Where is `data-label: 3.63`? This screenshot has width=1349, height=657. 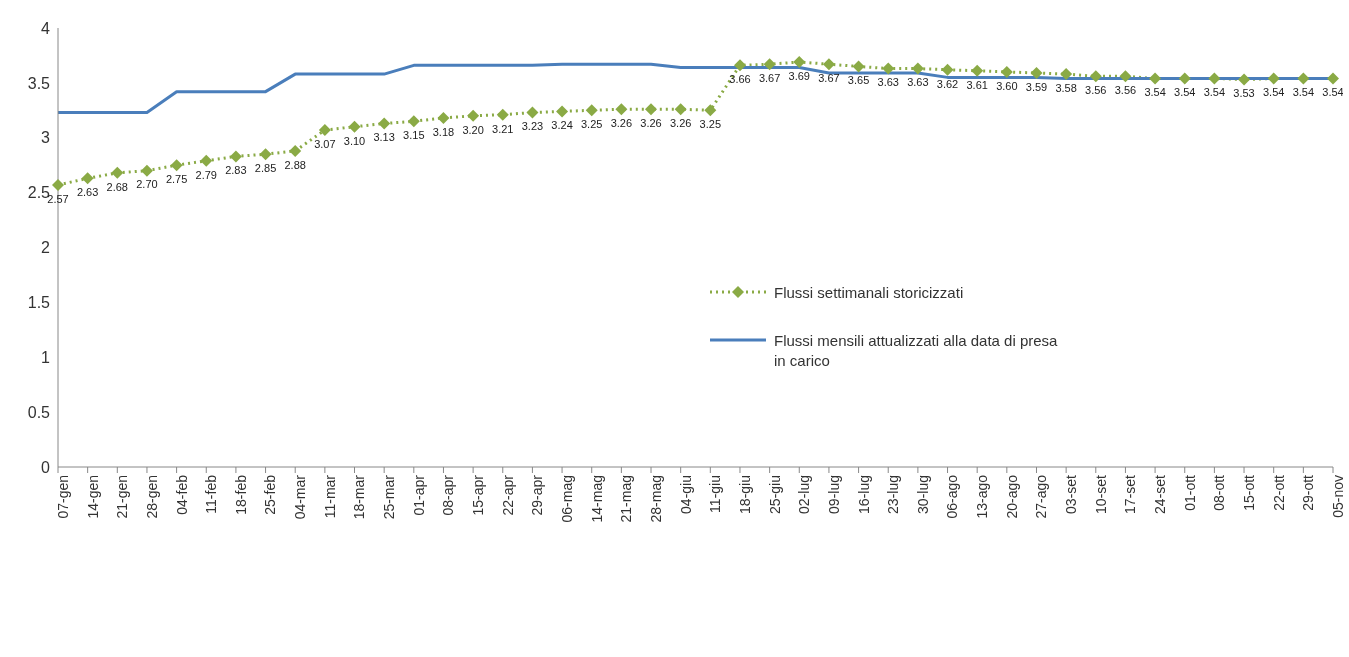
data-label: 3.63 is located at coordinates (888, 82).